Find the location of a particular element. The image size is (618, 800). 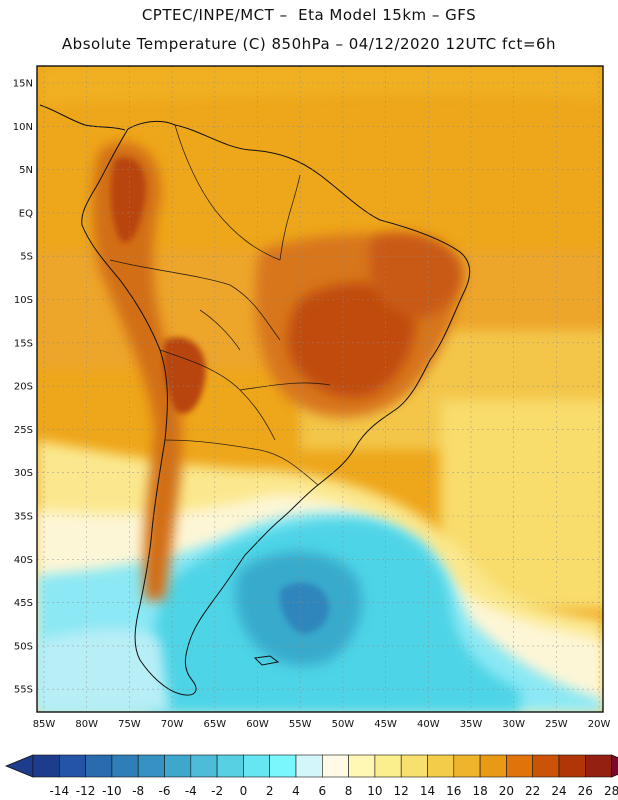

colorbar-tick-label: 20 is located at coordinates (506, 791).